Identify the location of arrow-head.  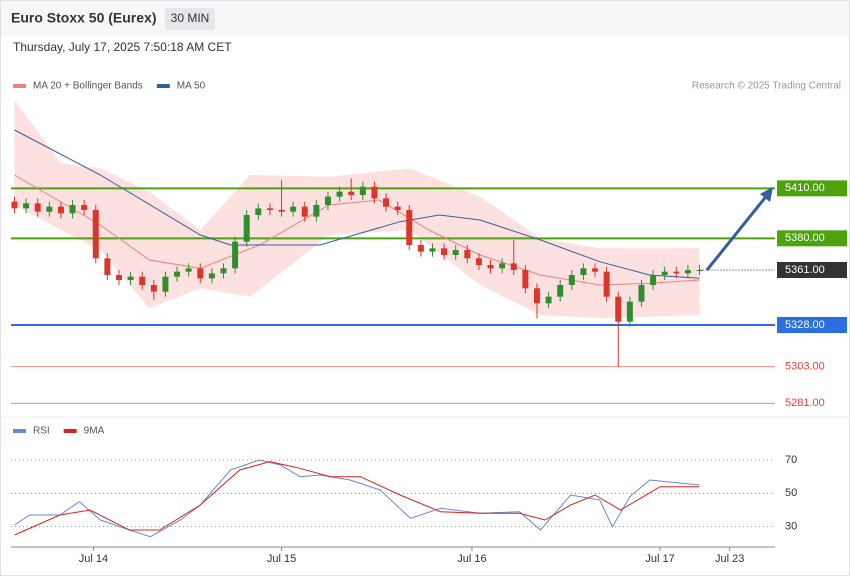
(766, 194).